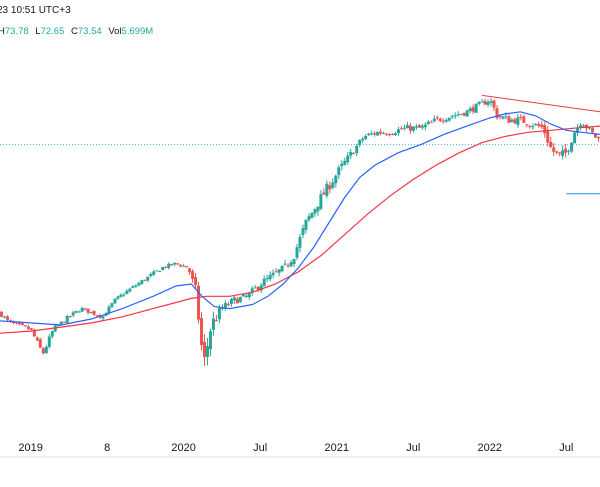  I want to click on low-label: L, so click(38, 31).